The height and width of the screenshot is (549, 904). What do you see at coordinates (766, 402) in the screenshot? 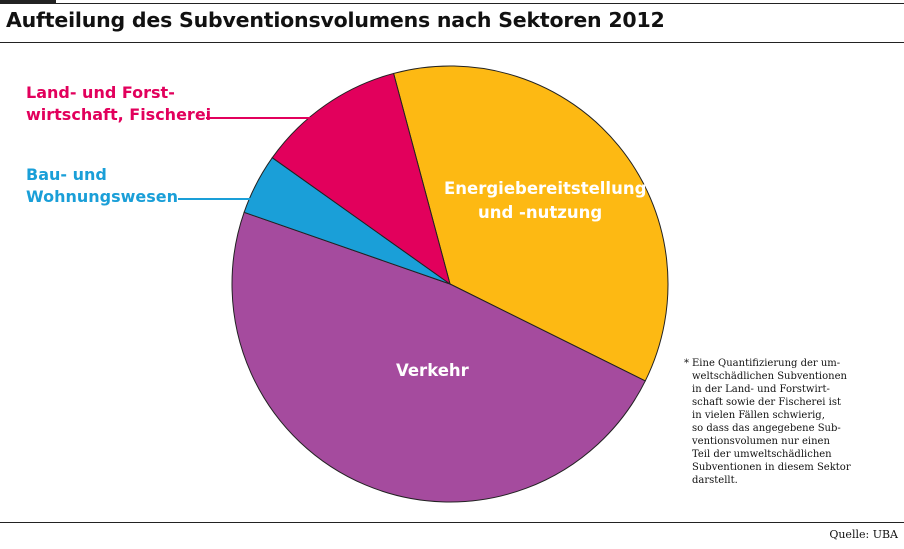
I see `footnote-line: schaft sowie der Fischerei ist` at bounding box center [766, 402].